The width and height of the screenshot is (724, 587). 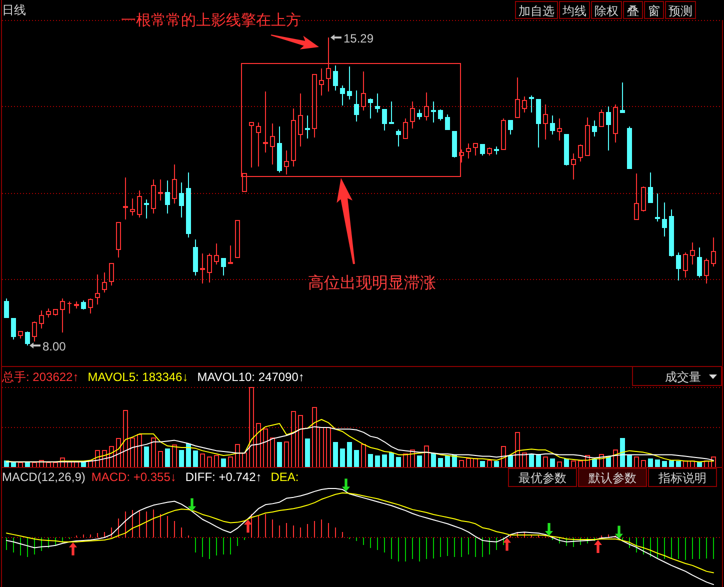 I want to click on series-label: DEA:, so click(x=284, y=477).